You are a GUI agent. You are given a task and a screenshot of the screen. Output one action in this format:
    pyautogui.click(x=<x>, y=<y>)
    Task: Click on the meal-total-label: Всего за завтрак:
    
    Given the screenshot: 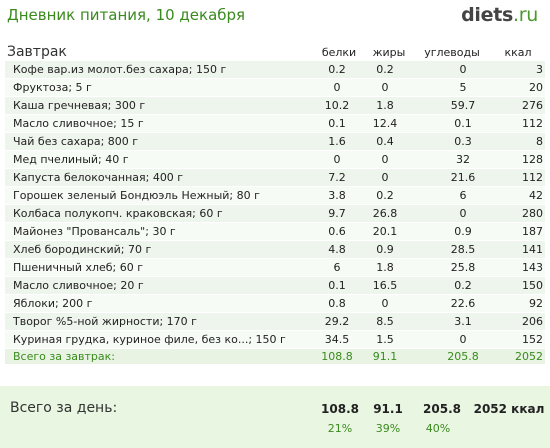 What is the action you would take?
    pyautogui.click(x=64, y=356)
    